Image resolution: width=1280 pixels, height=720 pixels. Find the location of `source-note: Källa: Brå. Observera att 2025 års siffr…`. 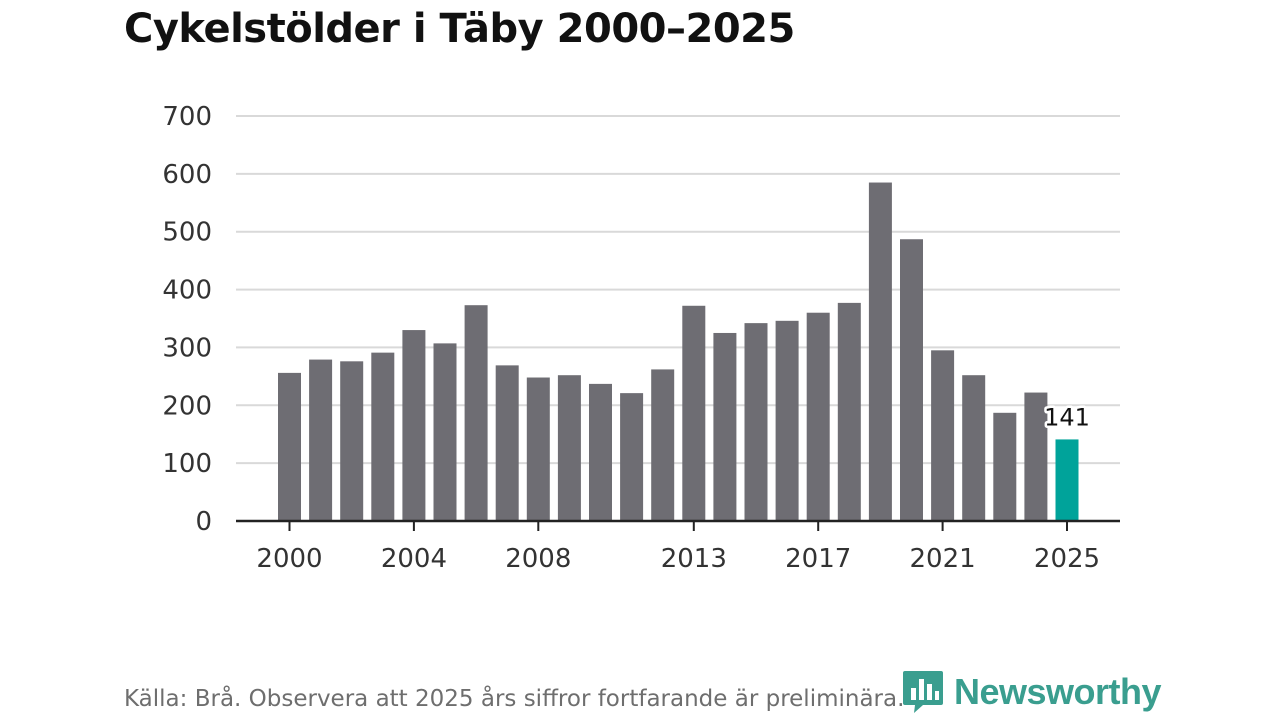

source-note: Källa: Brå. Observera att 2025 års siffr… is located at coordinates (514, 699).